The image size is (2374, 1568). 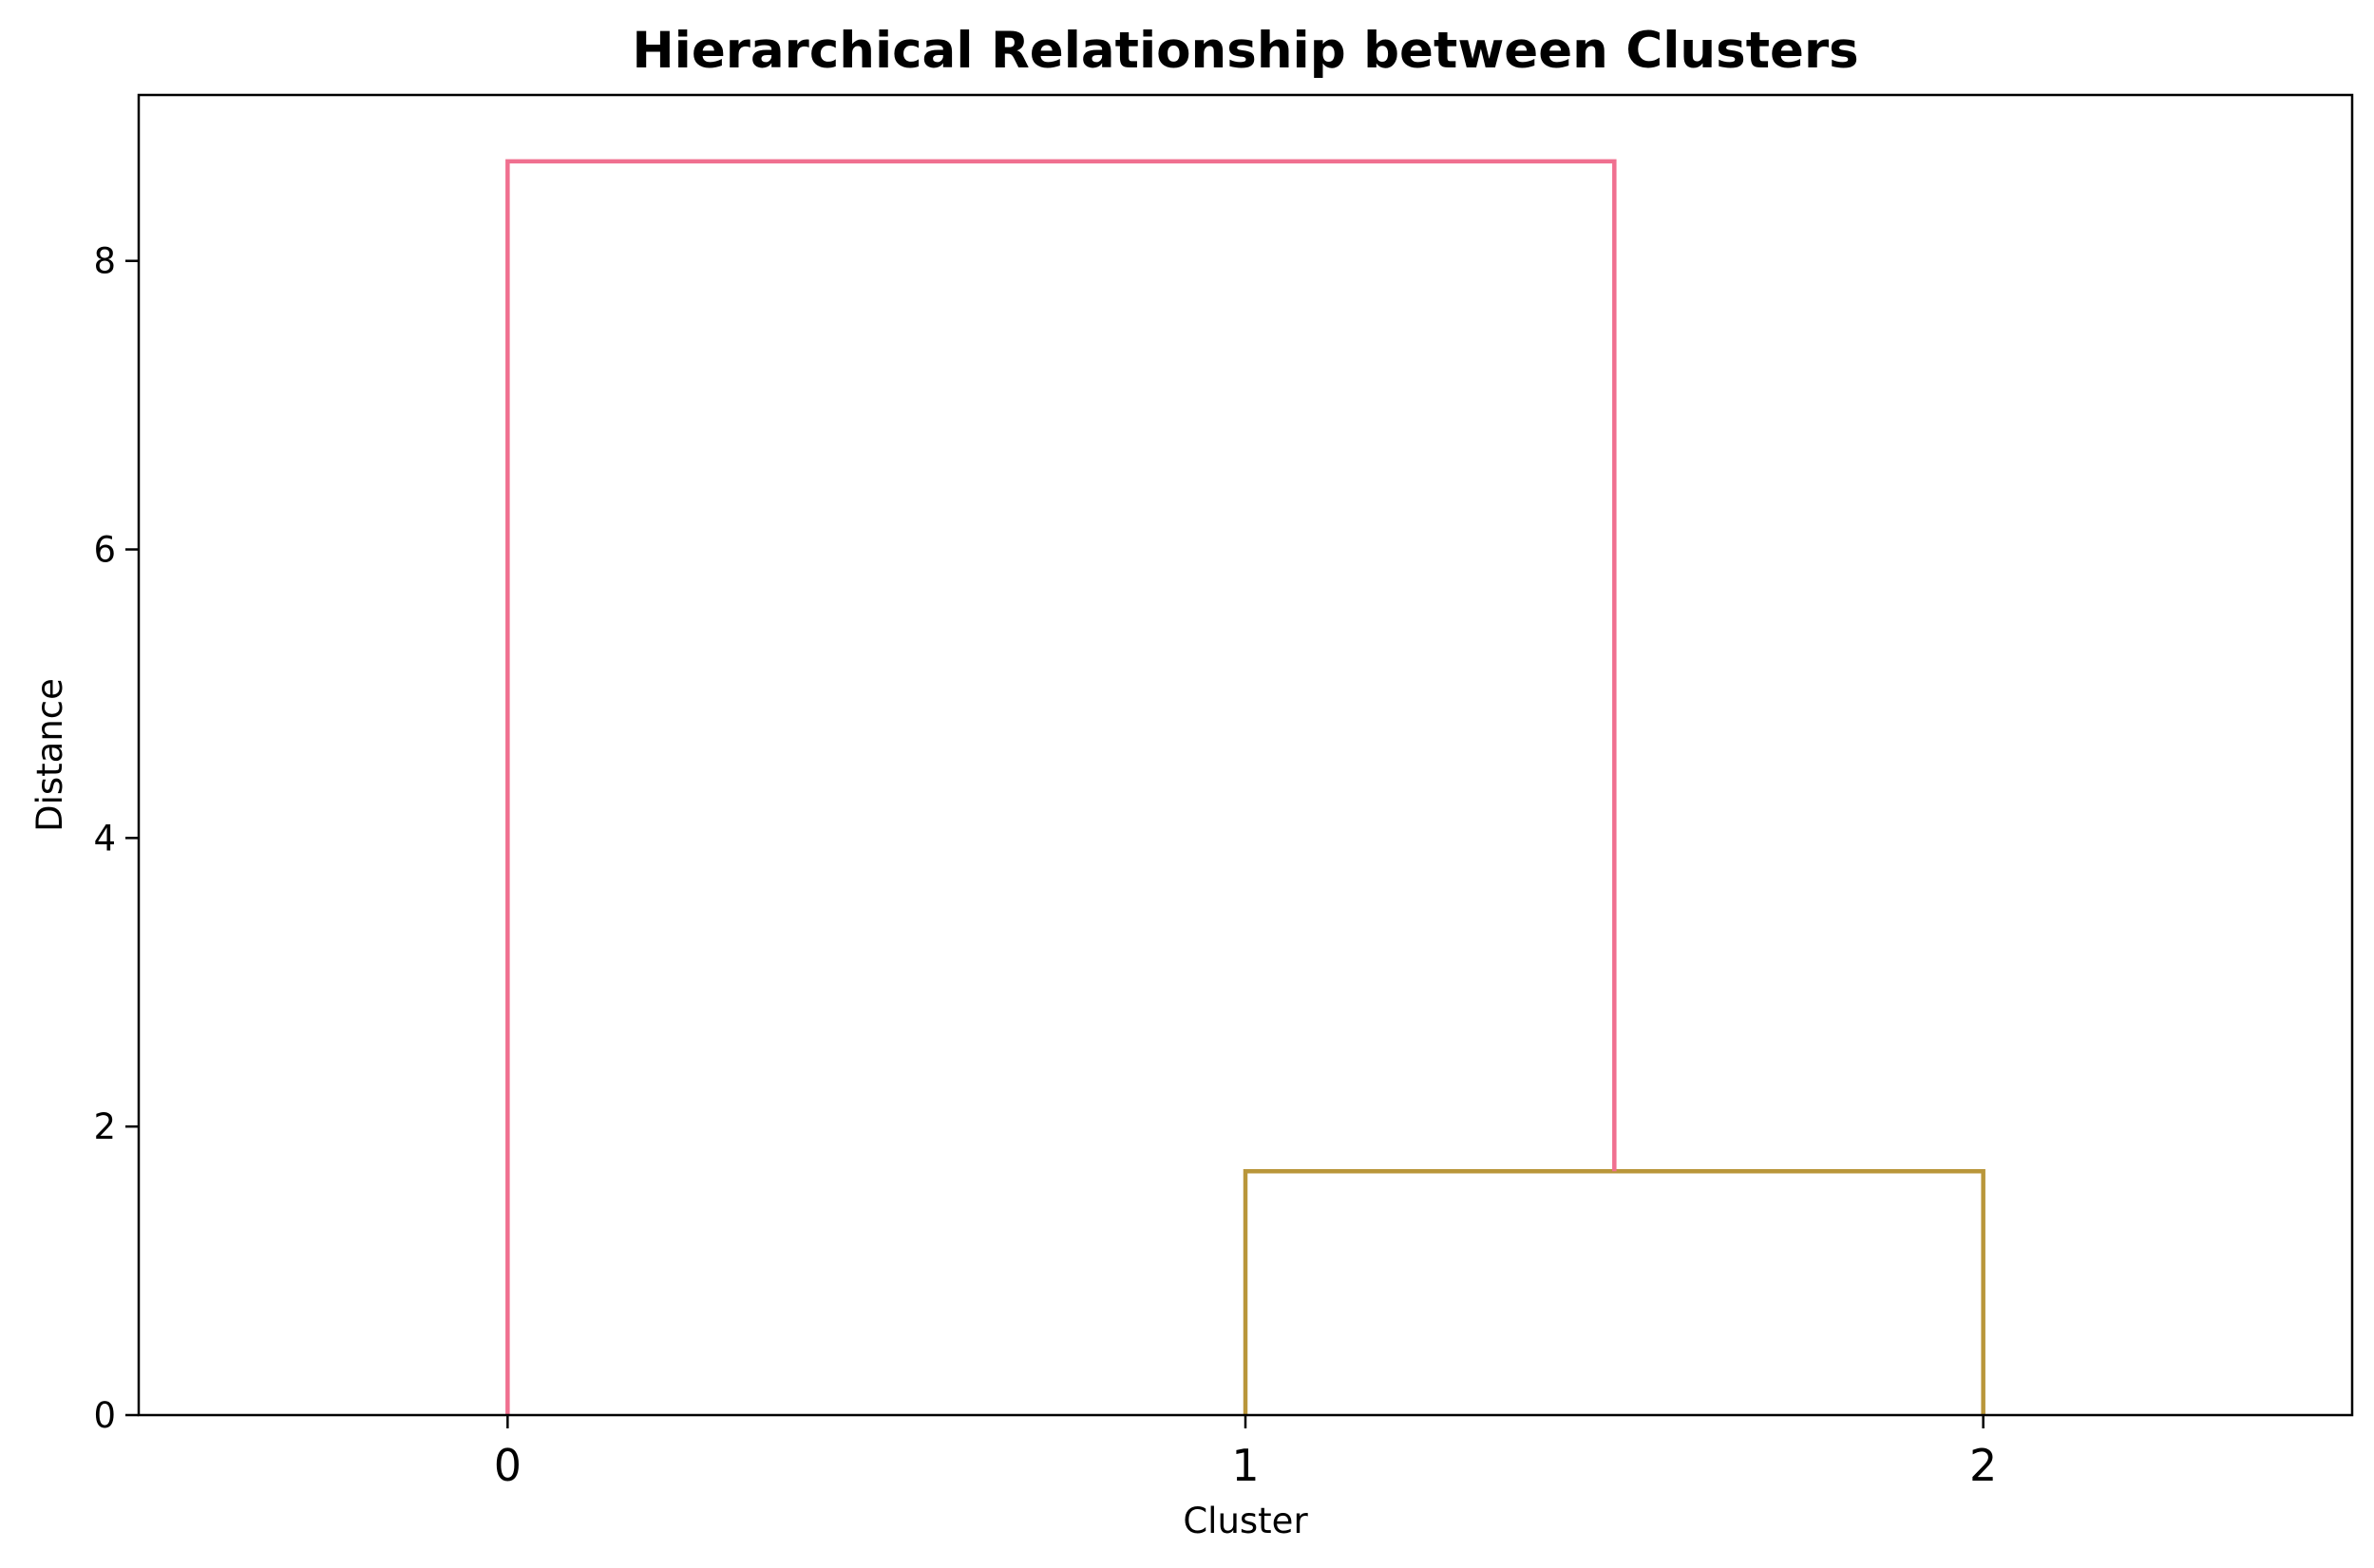 I want to click on y-tick-label: 6, so click(x=104, y=550).